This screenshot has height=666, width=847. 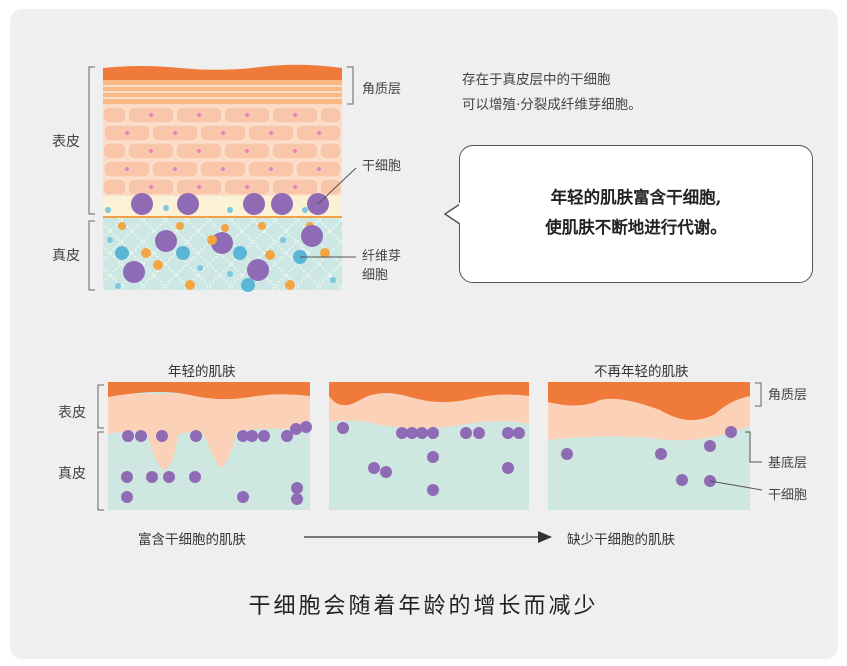 I want to click on arrow, so click(x=428, y=537).